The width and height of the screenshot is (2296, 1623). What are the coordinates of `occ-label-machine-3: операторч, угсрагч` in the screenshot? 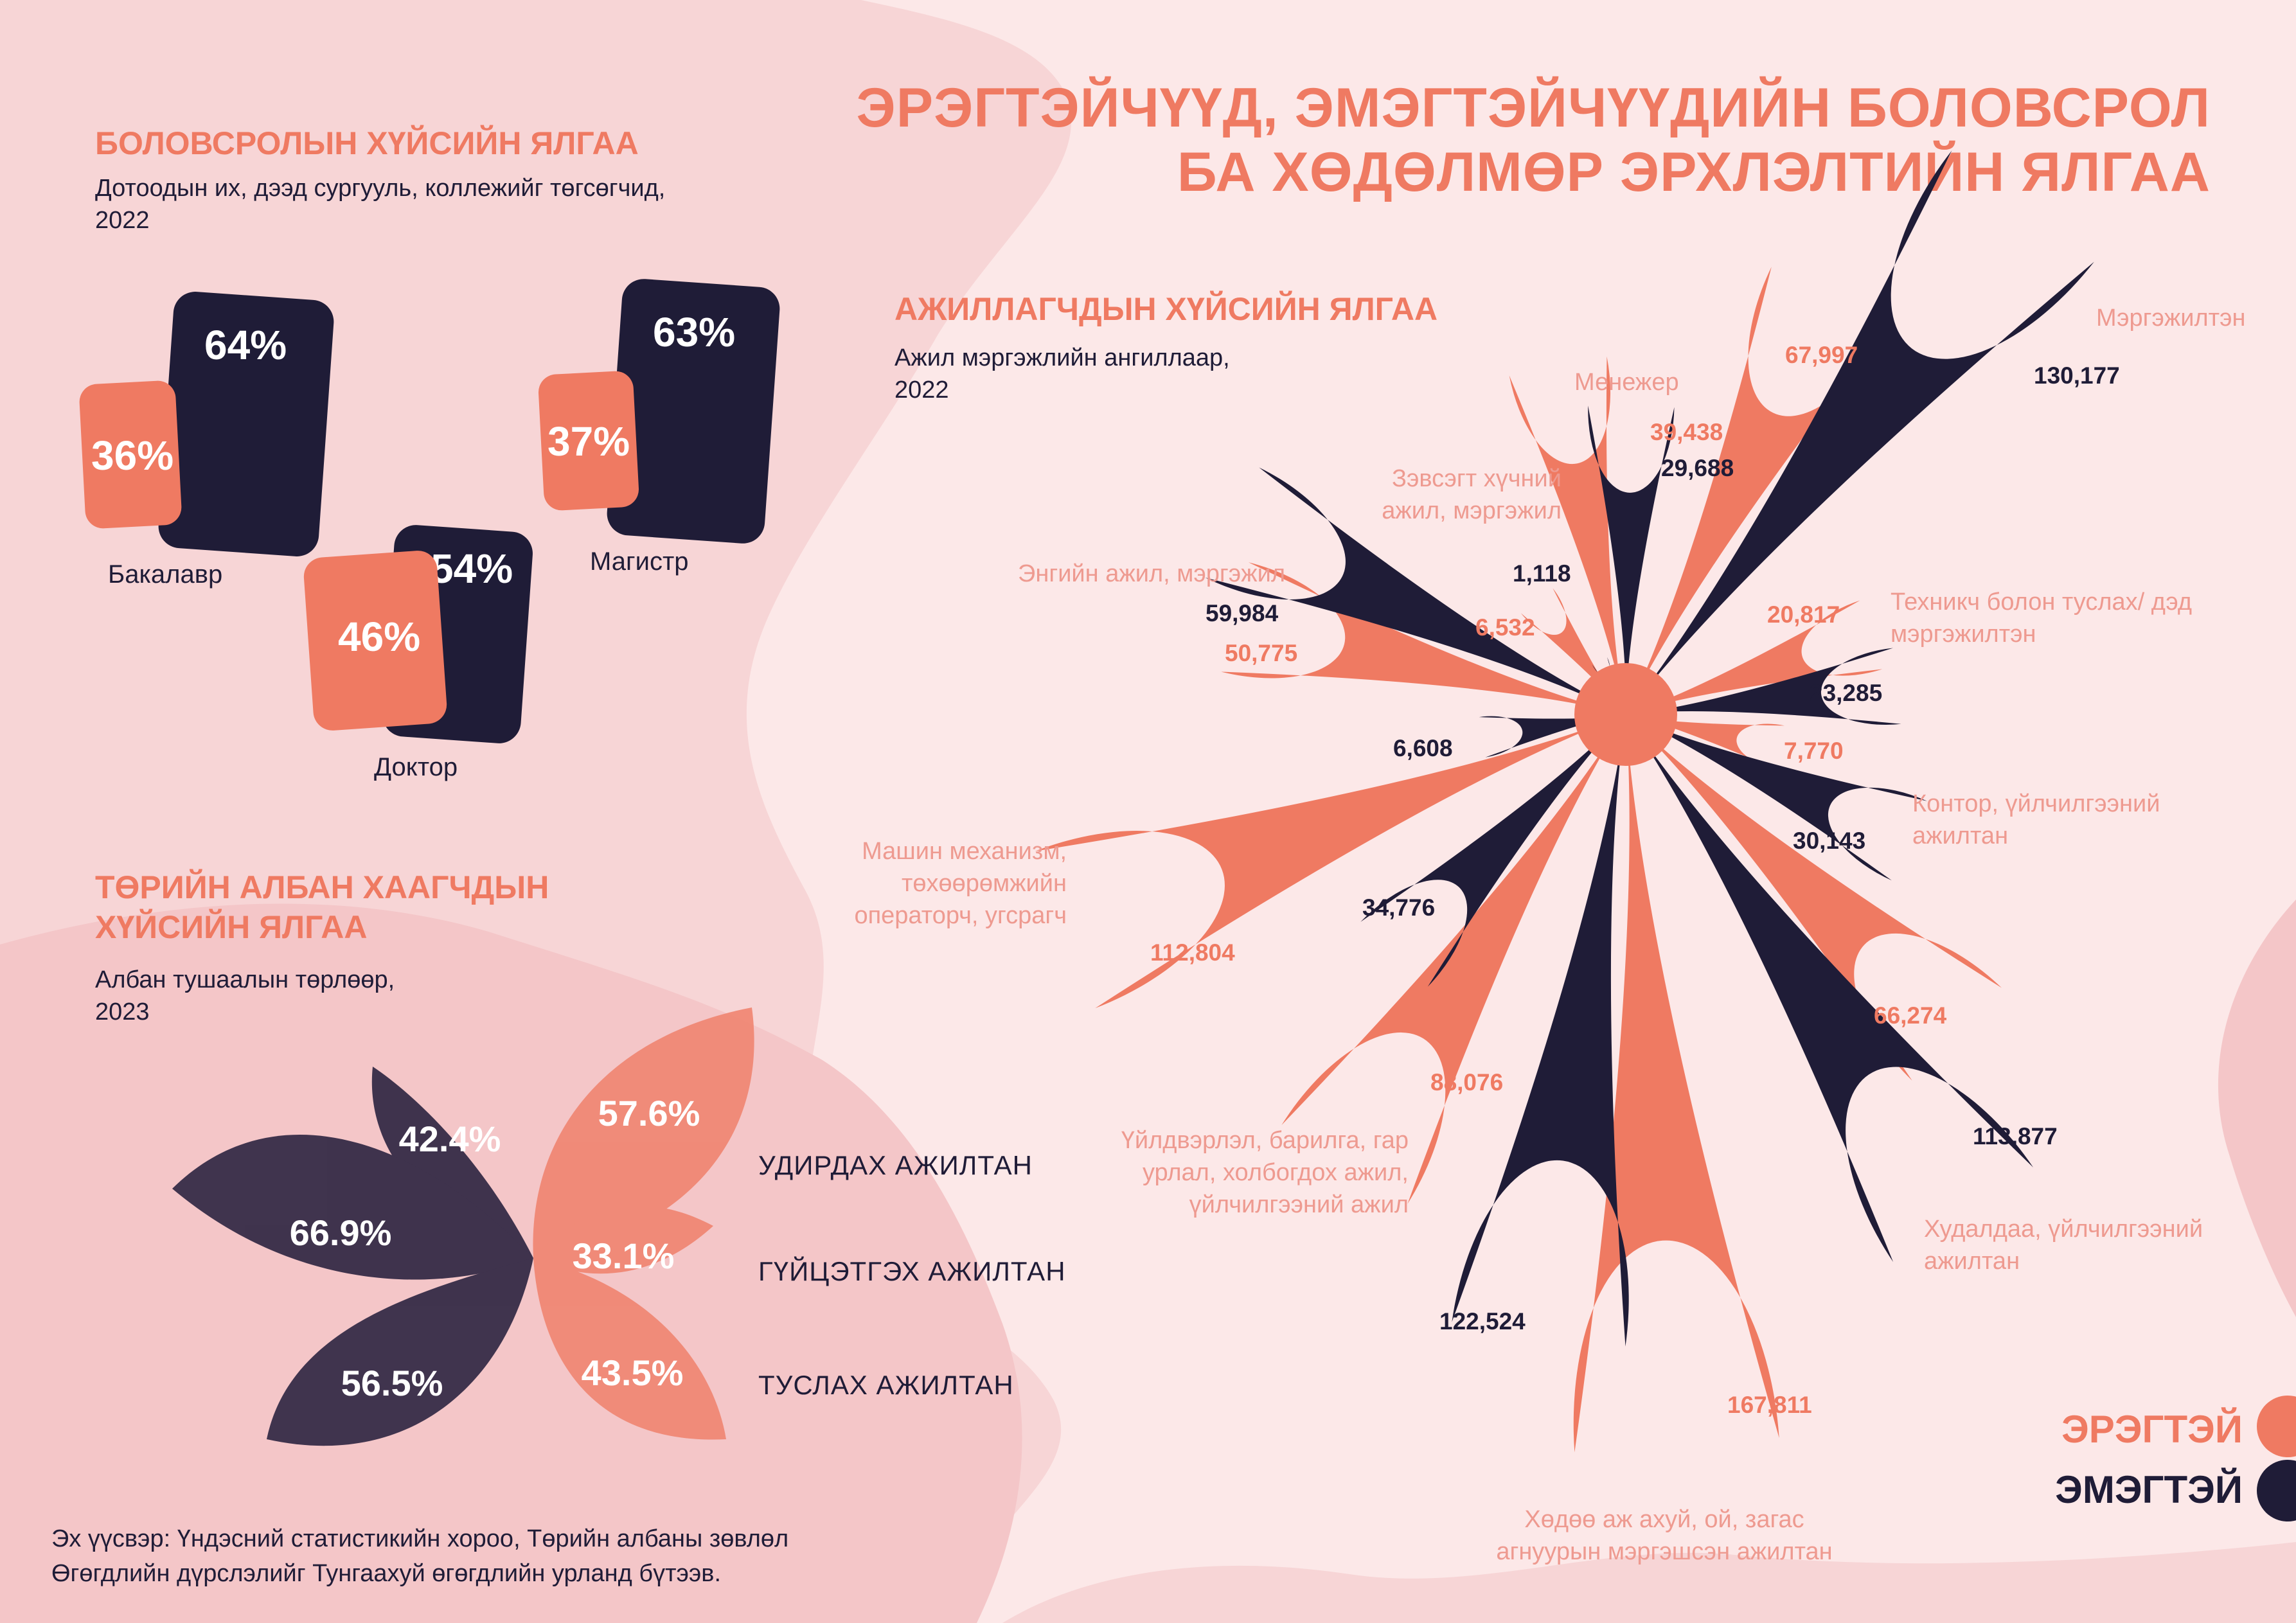 It's located at (961, 915).